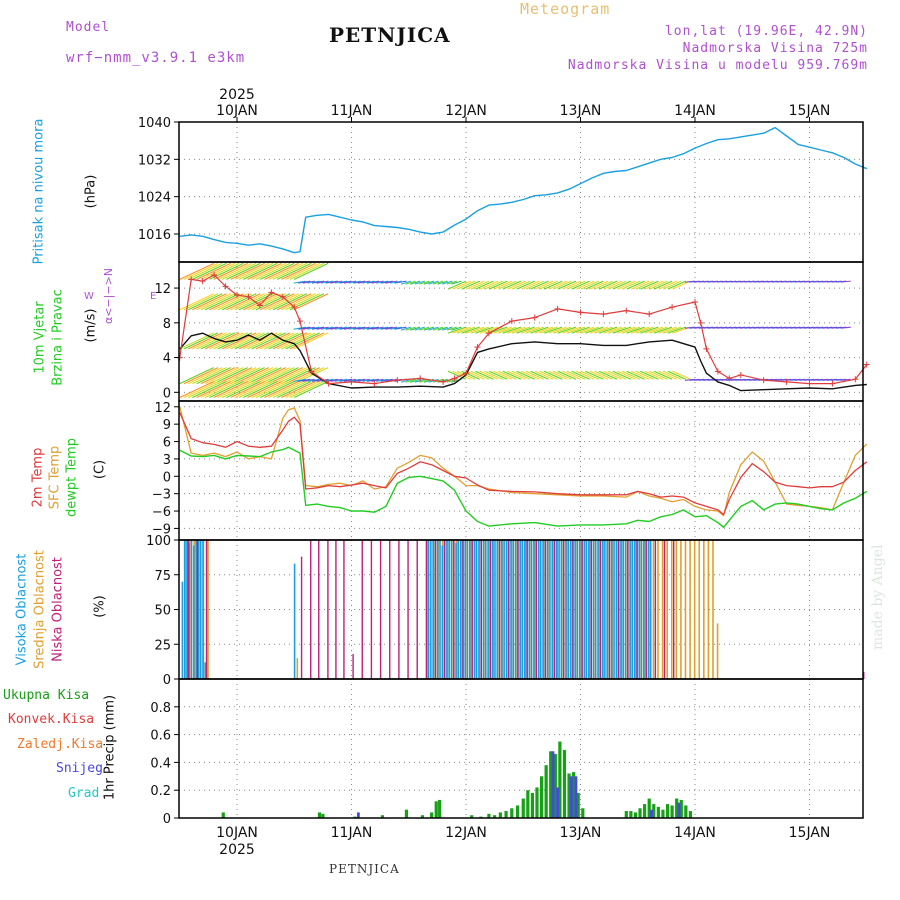 The width and height of the screenshot is (900, 900). Describe the element at coordinates (167, 393) in the screenshot. I see `ytick-label-1-0: 0` at that location.